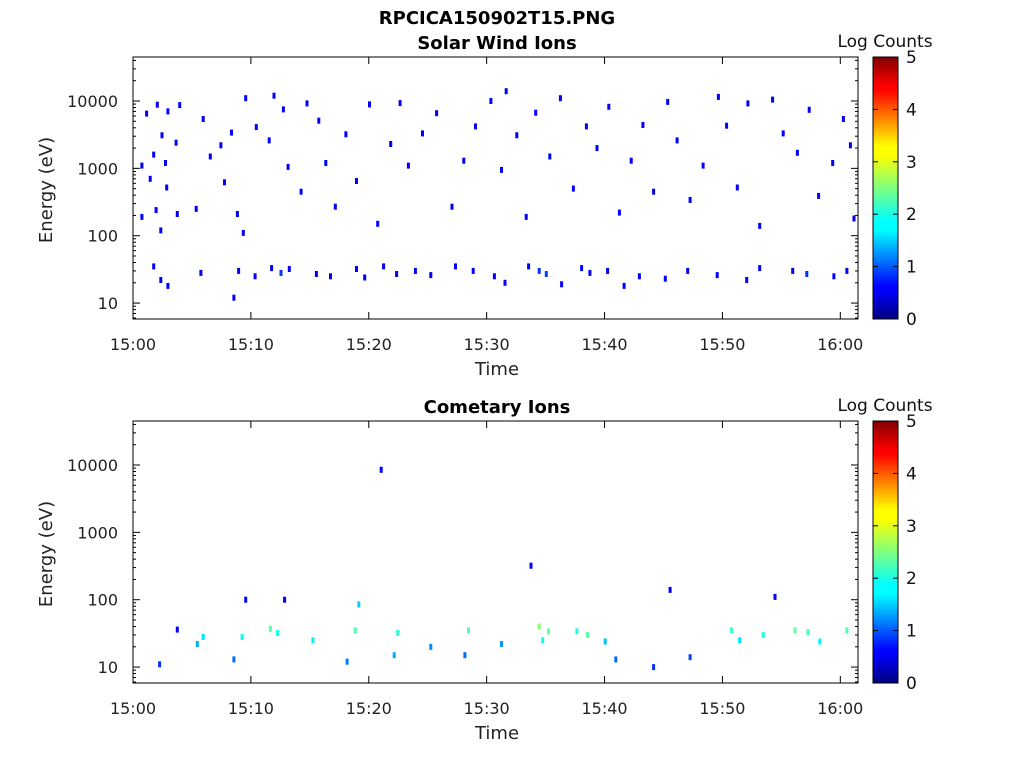  I want to click on x-tick-label: 15:40, so click(604, 344).